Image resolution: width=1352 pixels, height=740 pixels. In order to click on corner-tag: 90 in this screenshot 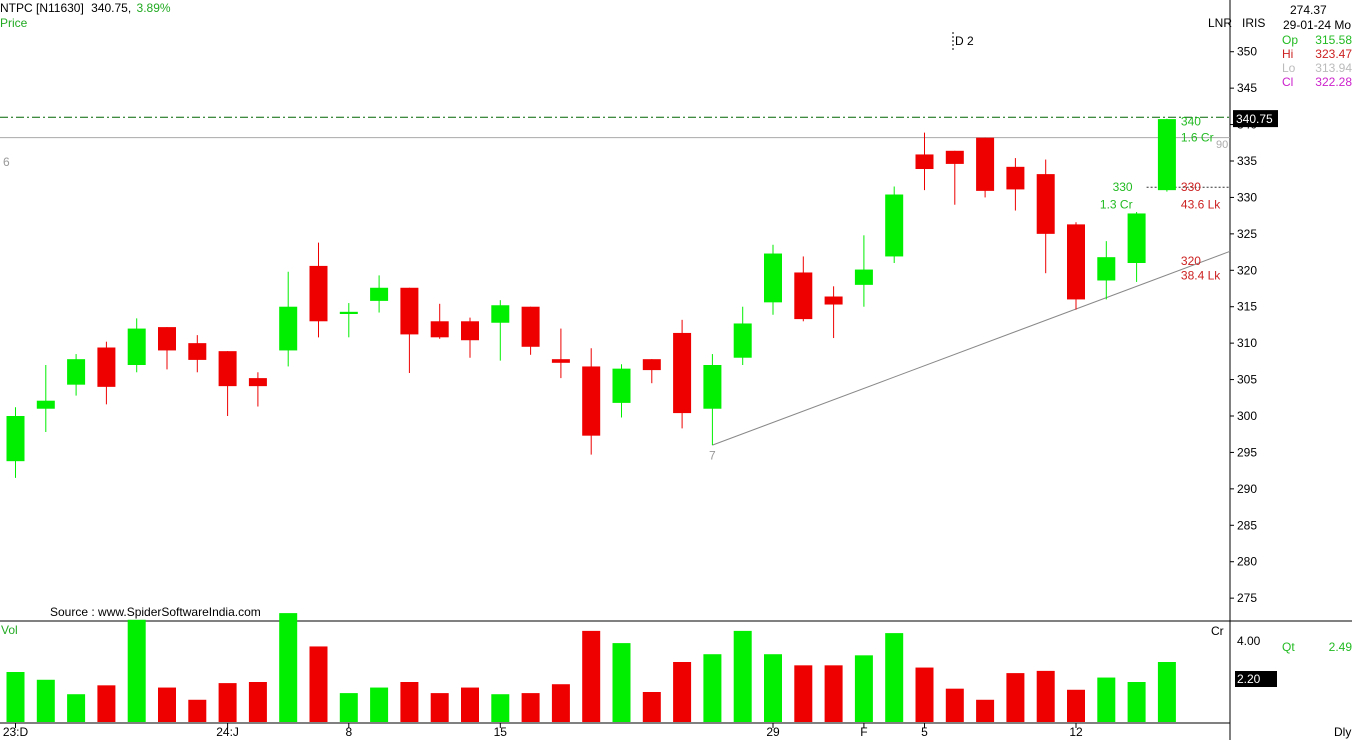, I will do `click(1222, 145)`.